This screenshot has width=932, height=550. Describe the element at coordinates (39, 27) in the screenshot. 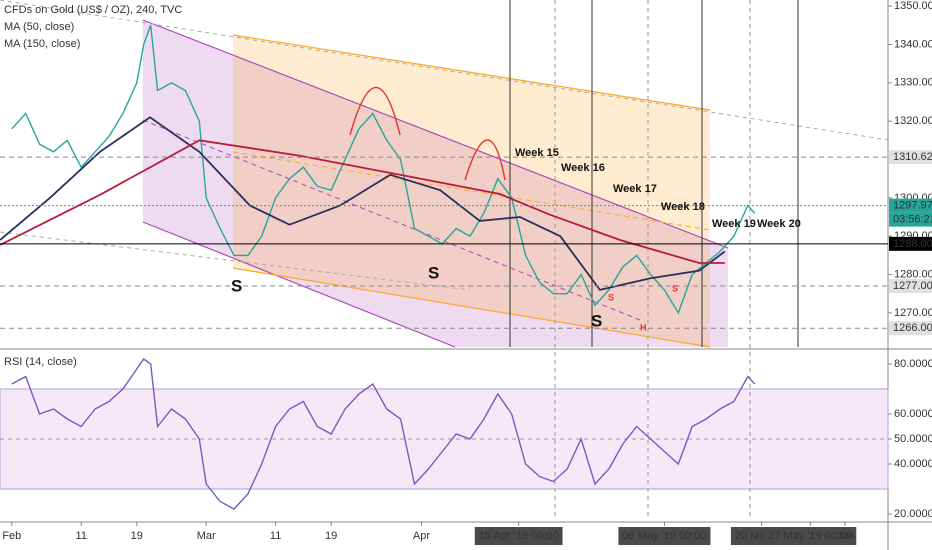

I see `legend-entry: MA (50, close)` at that location.